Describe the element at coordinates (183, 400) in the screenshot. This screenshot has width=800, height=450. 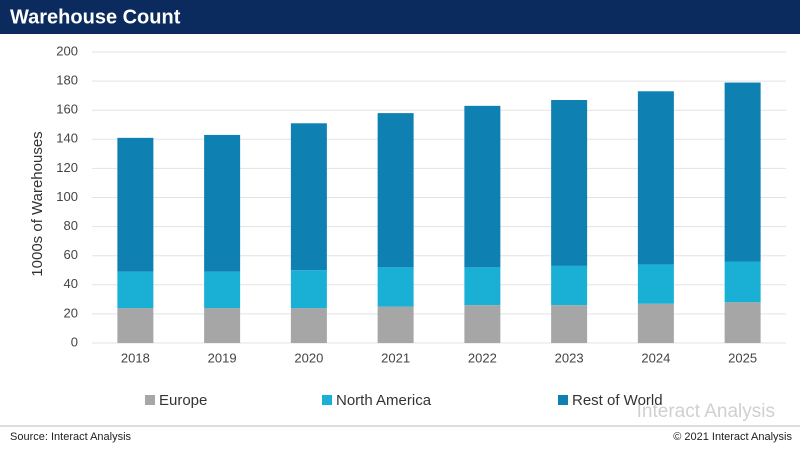
I see `legend-label: Europe` at that location.